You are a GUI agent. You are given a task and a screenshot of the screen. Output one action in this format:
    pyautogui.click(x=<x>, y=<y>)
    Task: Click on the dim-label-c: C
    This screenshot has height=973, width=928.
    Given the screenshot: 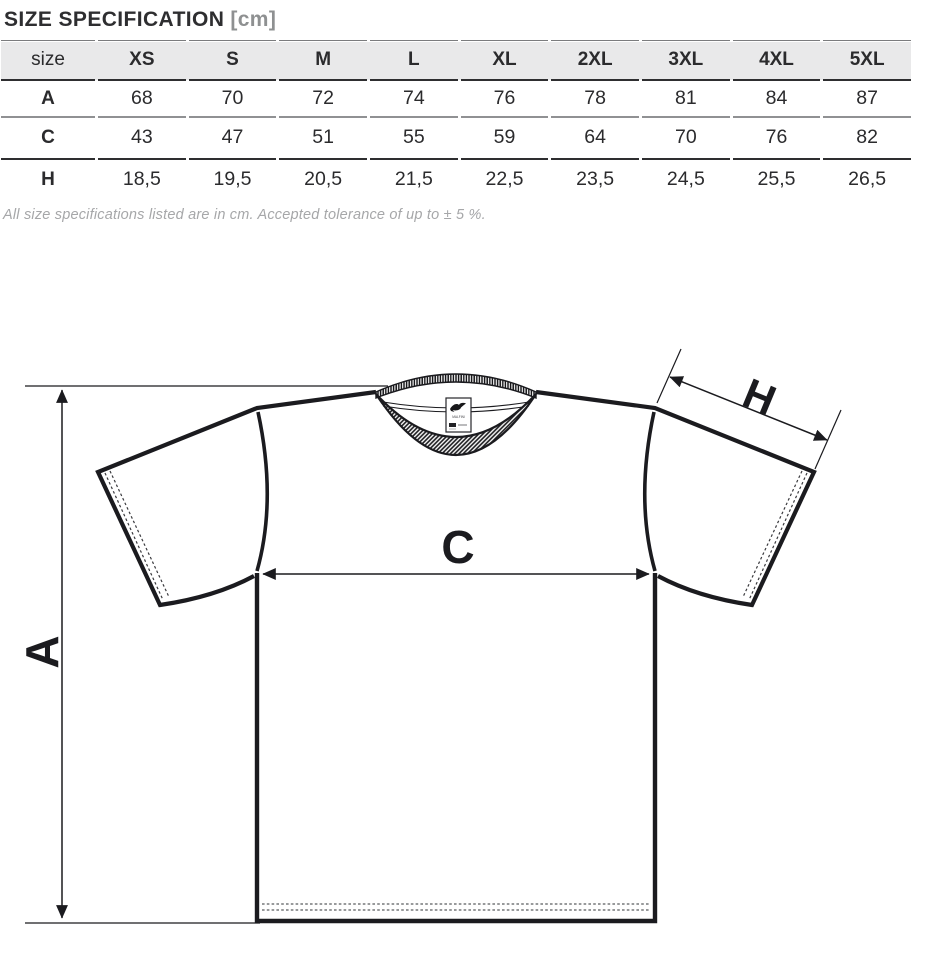 What is the action you would take?
    pyautogui.click(x=457, y=547)
    